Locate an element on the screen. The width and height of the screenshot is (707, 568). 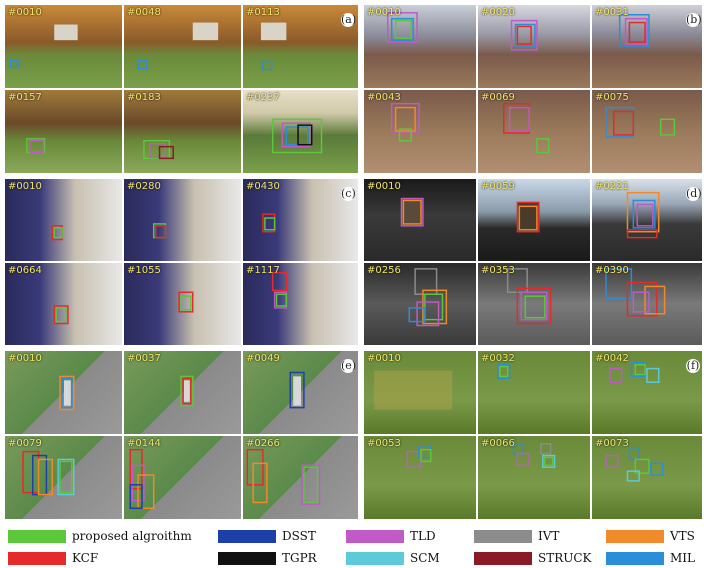
frame-tile: #0020 is located at coordinates (534, 46).